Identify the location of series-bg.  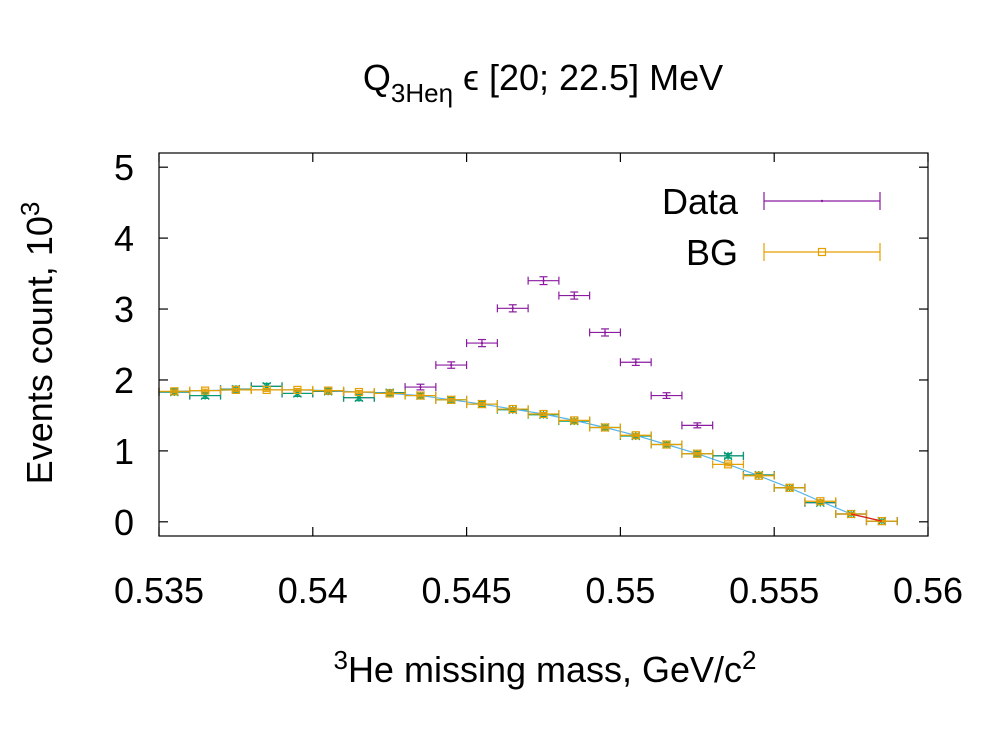
(528, 455).